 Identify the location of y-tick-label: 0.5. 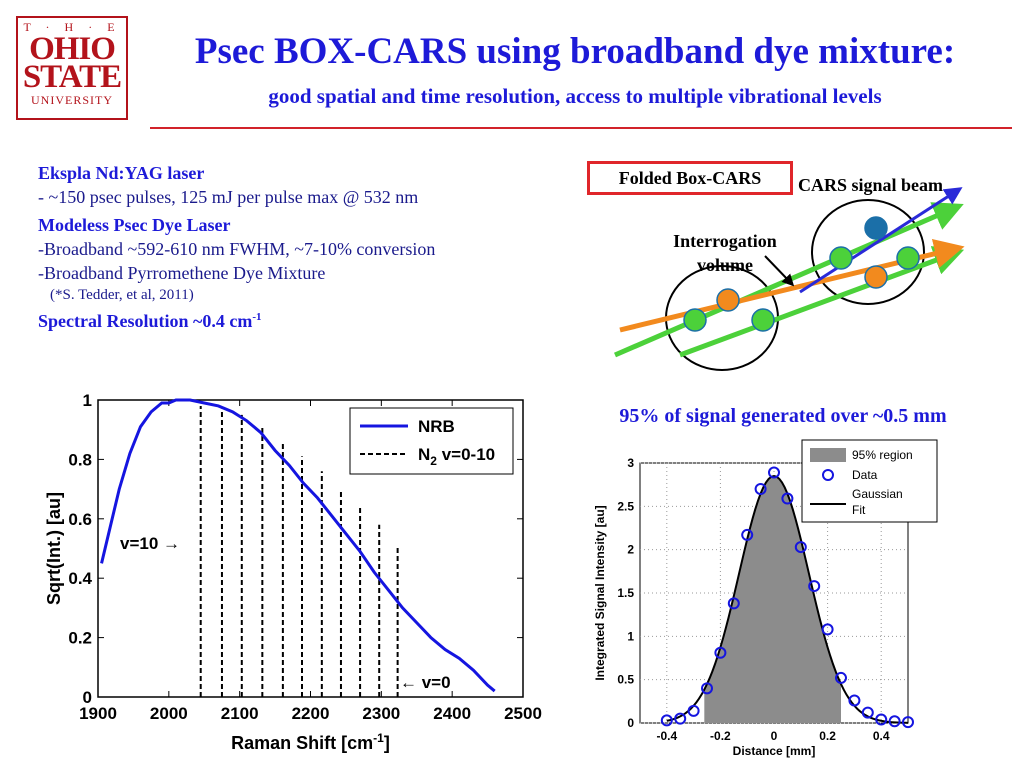
(625, 680).